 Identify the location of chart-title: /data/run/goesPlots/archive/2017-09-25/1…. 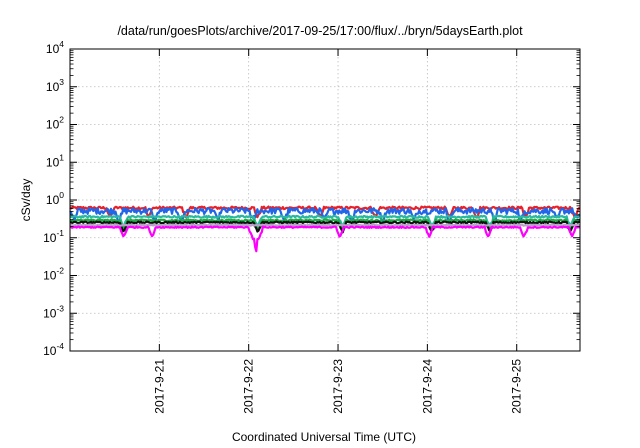
(320, 31).